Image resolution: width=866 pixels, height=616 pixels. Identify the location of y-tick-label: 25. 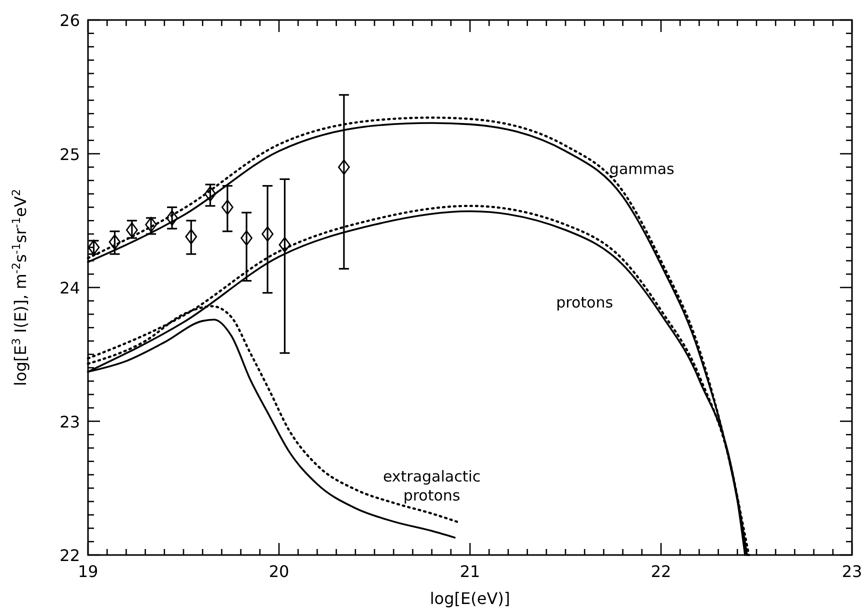
(70, 154).